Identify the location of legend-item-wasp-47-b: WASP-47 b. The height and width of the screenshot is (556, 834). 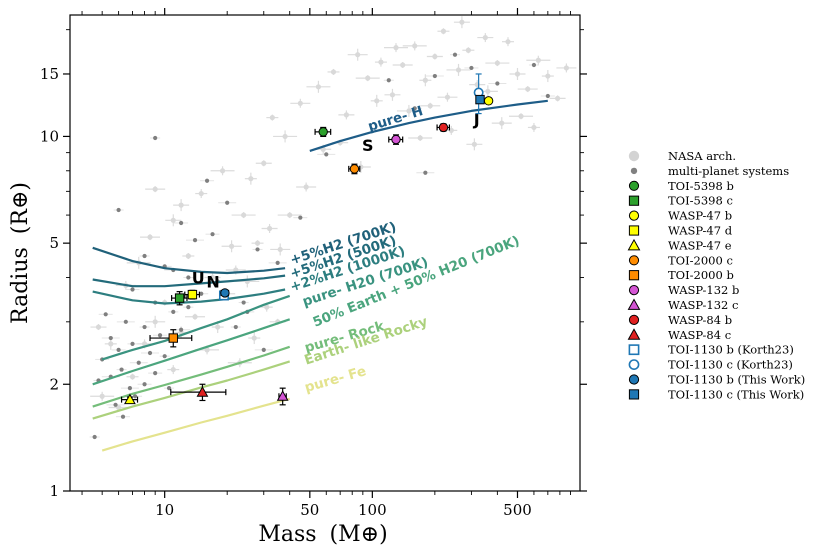
(680, 216).